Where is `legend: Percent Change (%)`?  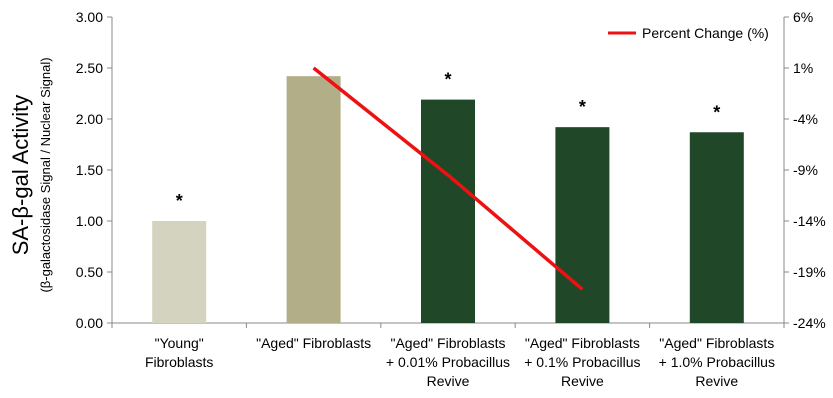
legend: Percent Change (%) is located at coordinates (688, 33).